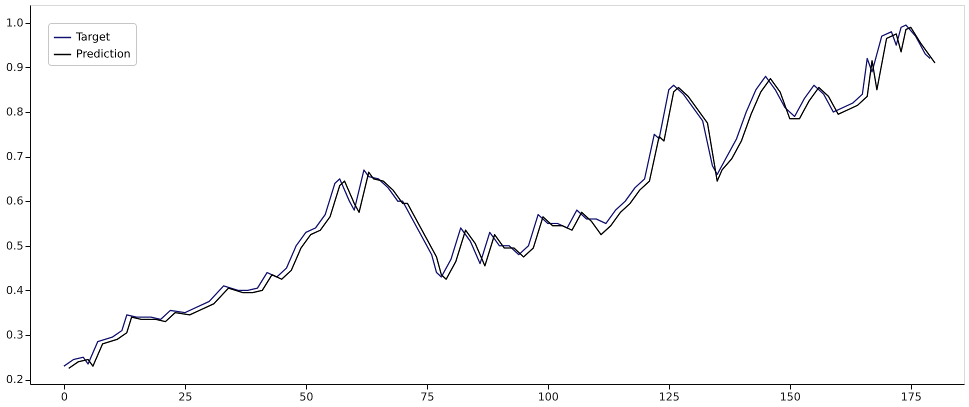 This screenshot has width=969, height=407. Describe the element at coordinates (15, 201) in the screenshot. I see `y-tick-label: 0.6` at that location.